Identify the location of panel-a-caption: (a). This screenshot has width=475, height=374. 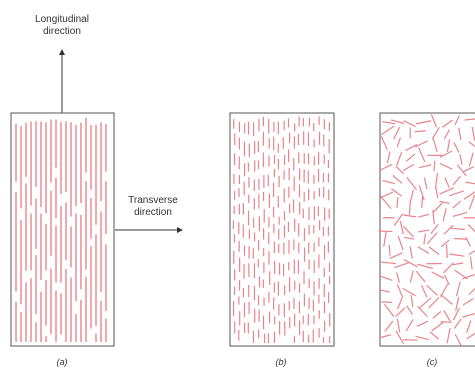
(62, 362).